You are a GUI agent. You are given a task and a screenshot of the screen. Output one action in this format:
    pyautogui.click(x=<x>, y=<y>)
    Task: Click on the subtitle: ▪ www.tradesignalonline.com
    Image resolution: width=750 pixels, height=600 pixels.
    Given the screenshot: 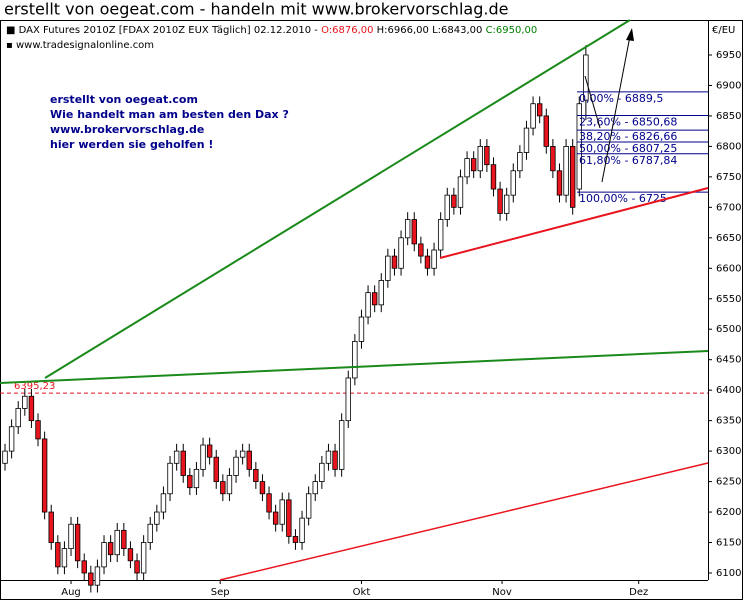 What is the action you would take?
    pyautogui.click(x=80, y=45)
    